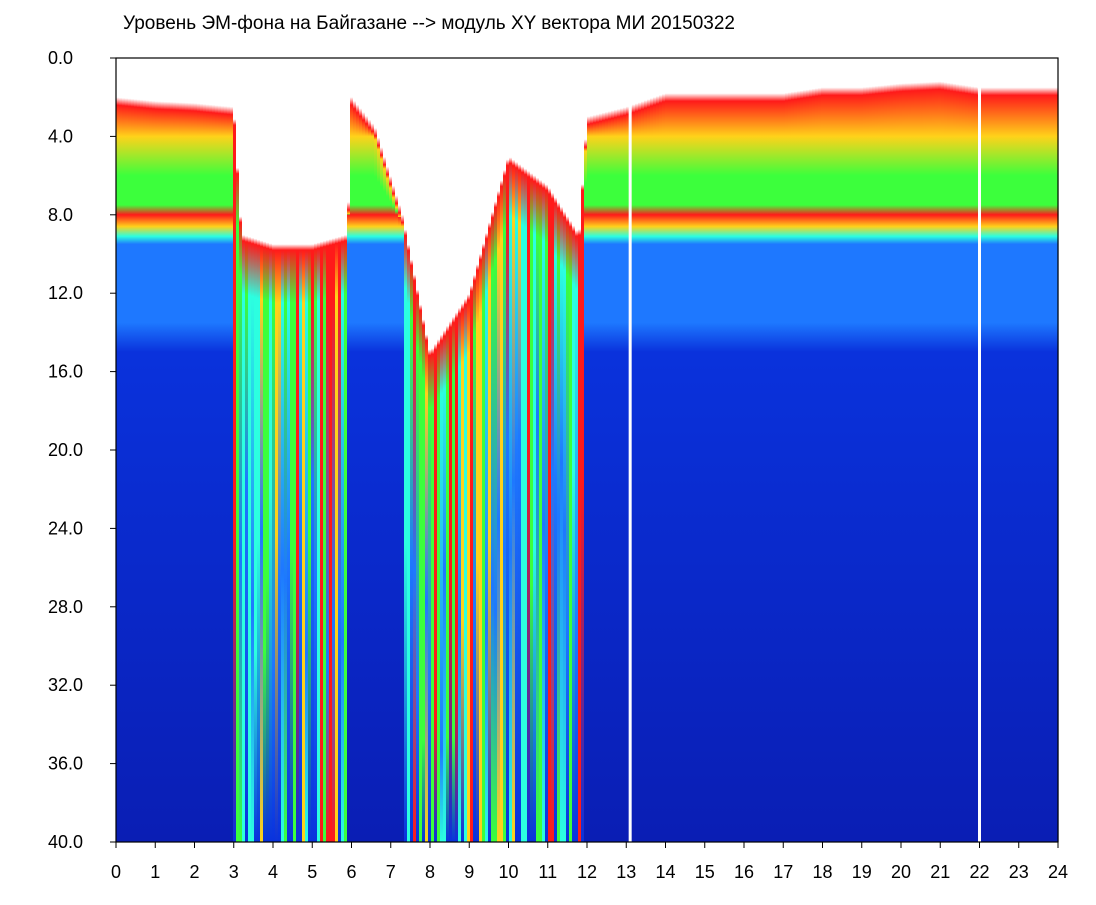 This screenshot has height=905, width=1096. I want to click on y-tick-label: 4.0, so click(60, 136).